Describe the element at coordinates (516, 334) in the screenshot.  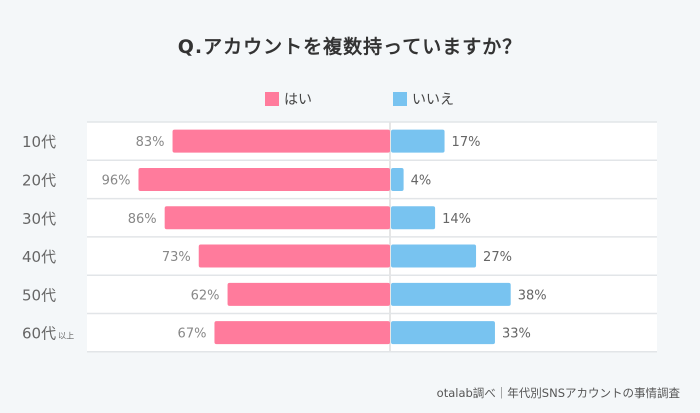
I see `data-label-no: 33%` at that location.